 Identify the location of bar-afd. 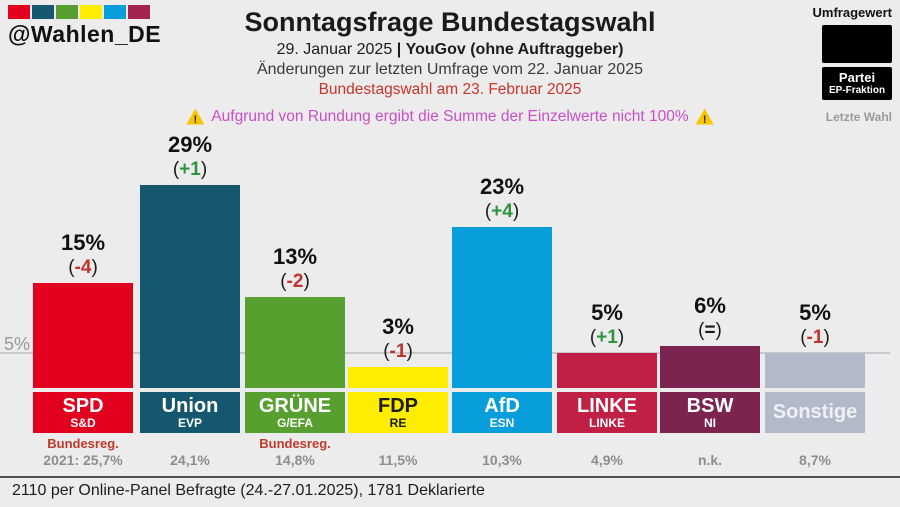
(502, 307).